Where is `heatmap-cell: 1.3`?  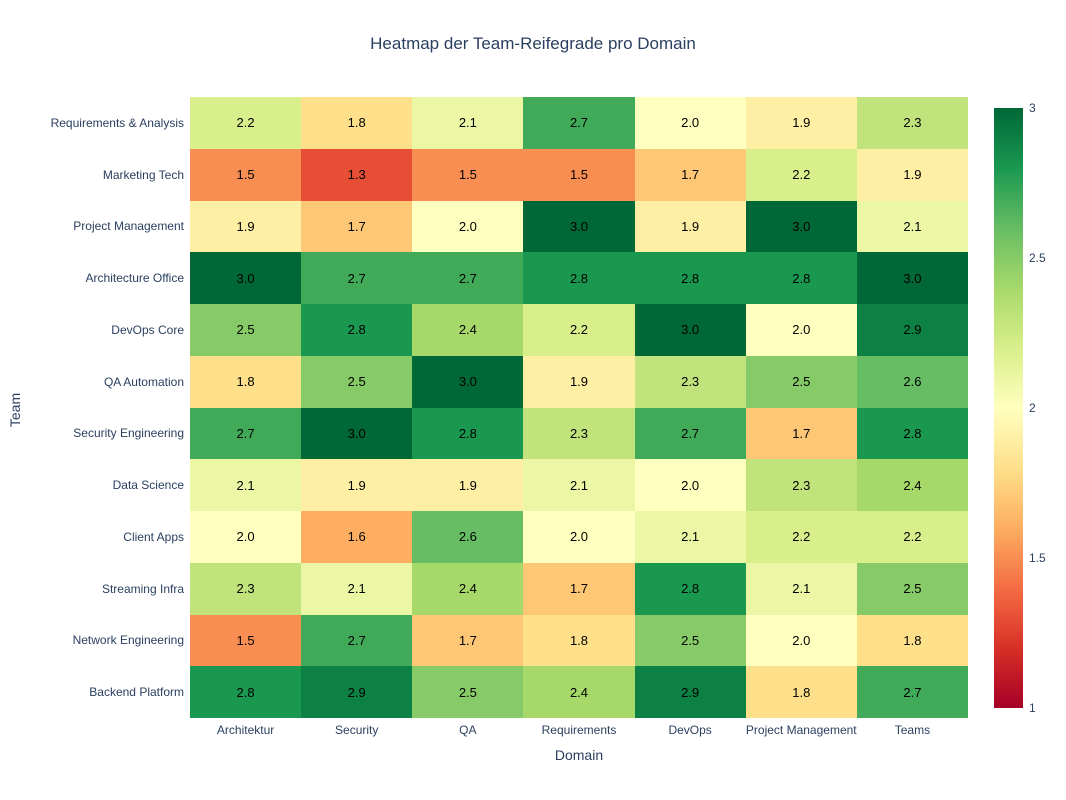
heatmap-cell: 1.3 is located at coordinates (357, 174).